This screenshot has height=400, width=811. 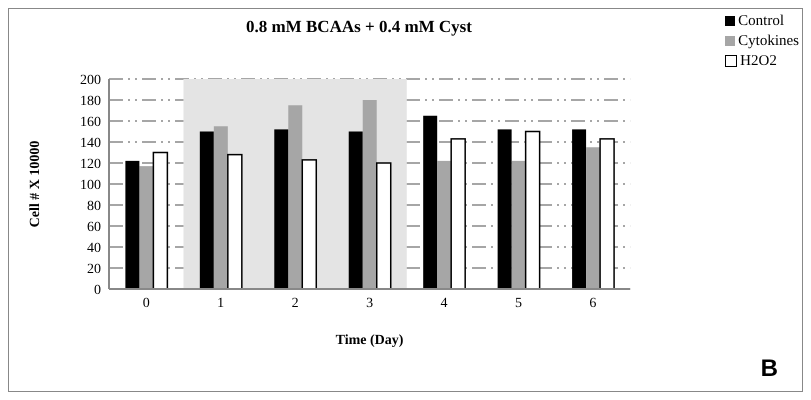 What do you see at coordinates (359, 27) in the screenshot?
I see `chart-title: 0.8 mM BCAAs + 0.4 mM Cyst` at bounding box center [359, 27].